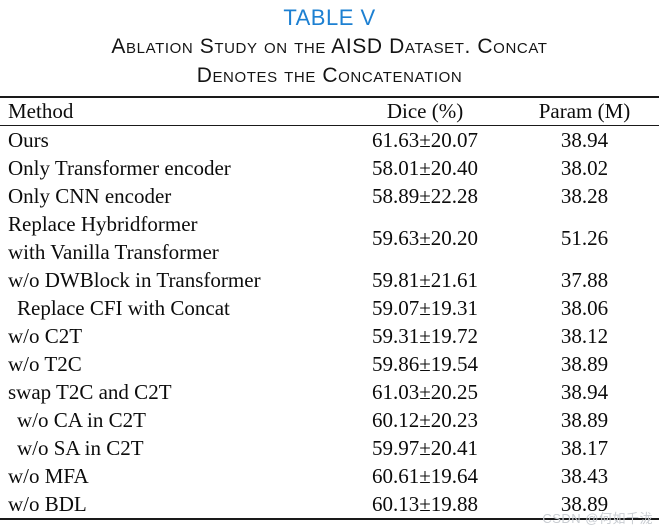  Describe the element at coordinates (45, 335) in the screenshot. I see `method-cell: w/o C2T` at that location.